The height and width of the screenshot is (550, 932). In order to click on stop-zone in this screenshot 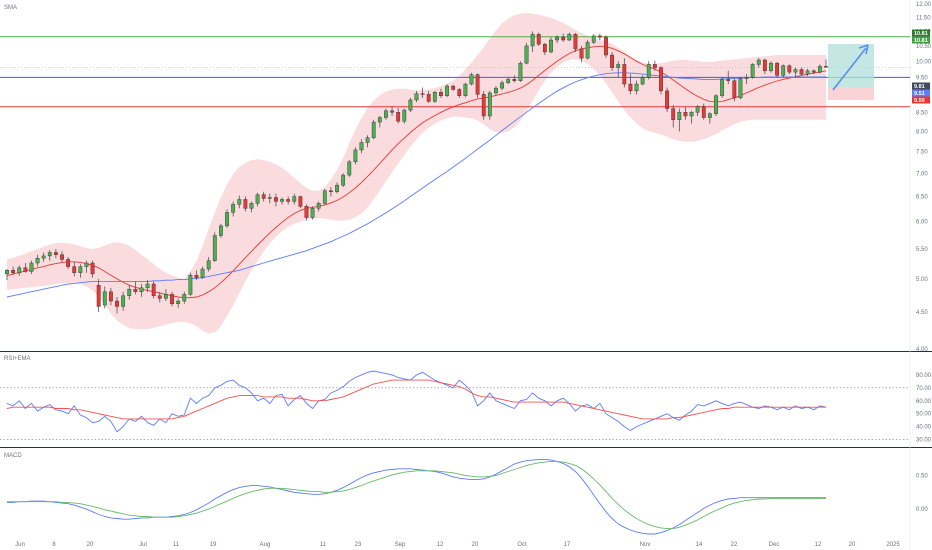, I will do `click(851, 94)`.